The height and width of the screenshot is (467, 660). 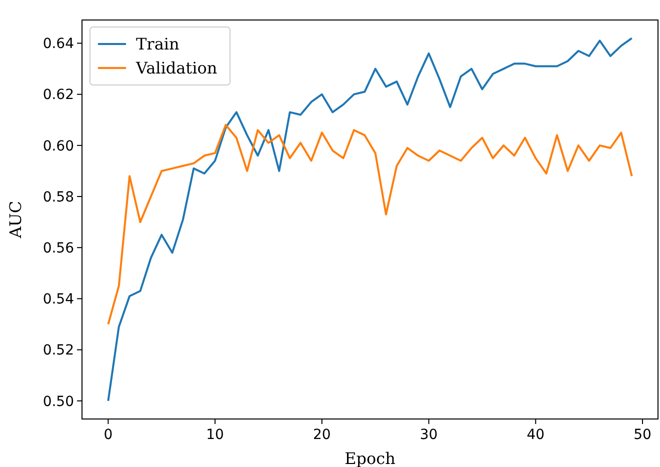 What do you see at coordinates (58, 44) in the screenshot?
I see `y-tick-label: 0.64` at bounding box center [58, 44].